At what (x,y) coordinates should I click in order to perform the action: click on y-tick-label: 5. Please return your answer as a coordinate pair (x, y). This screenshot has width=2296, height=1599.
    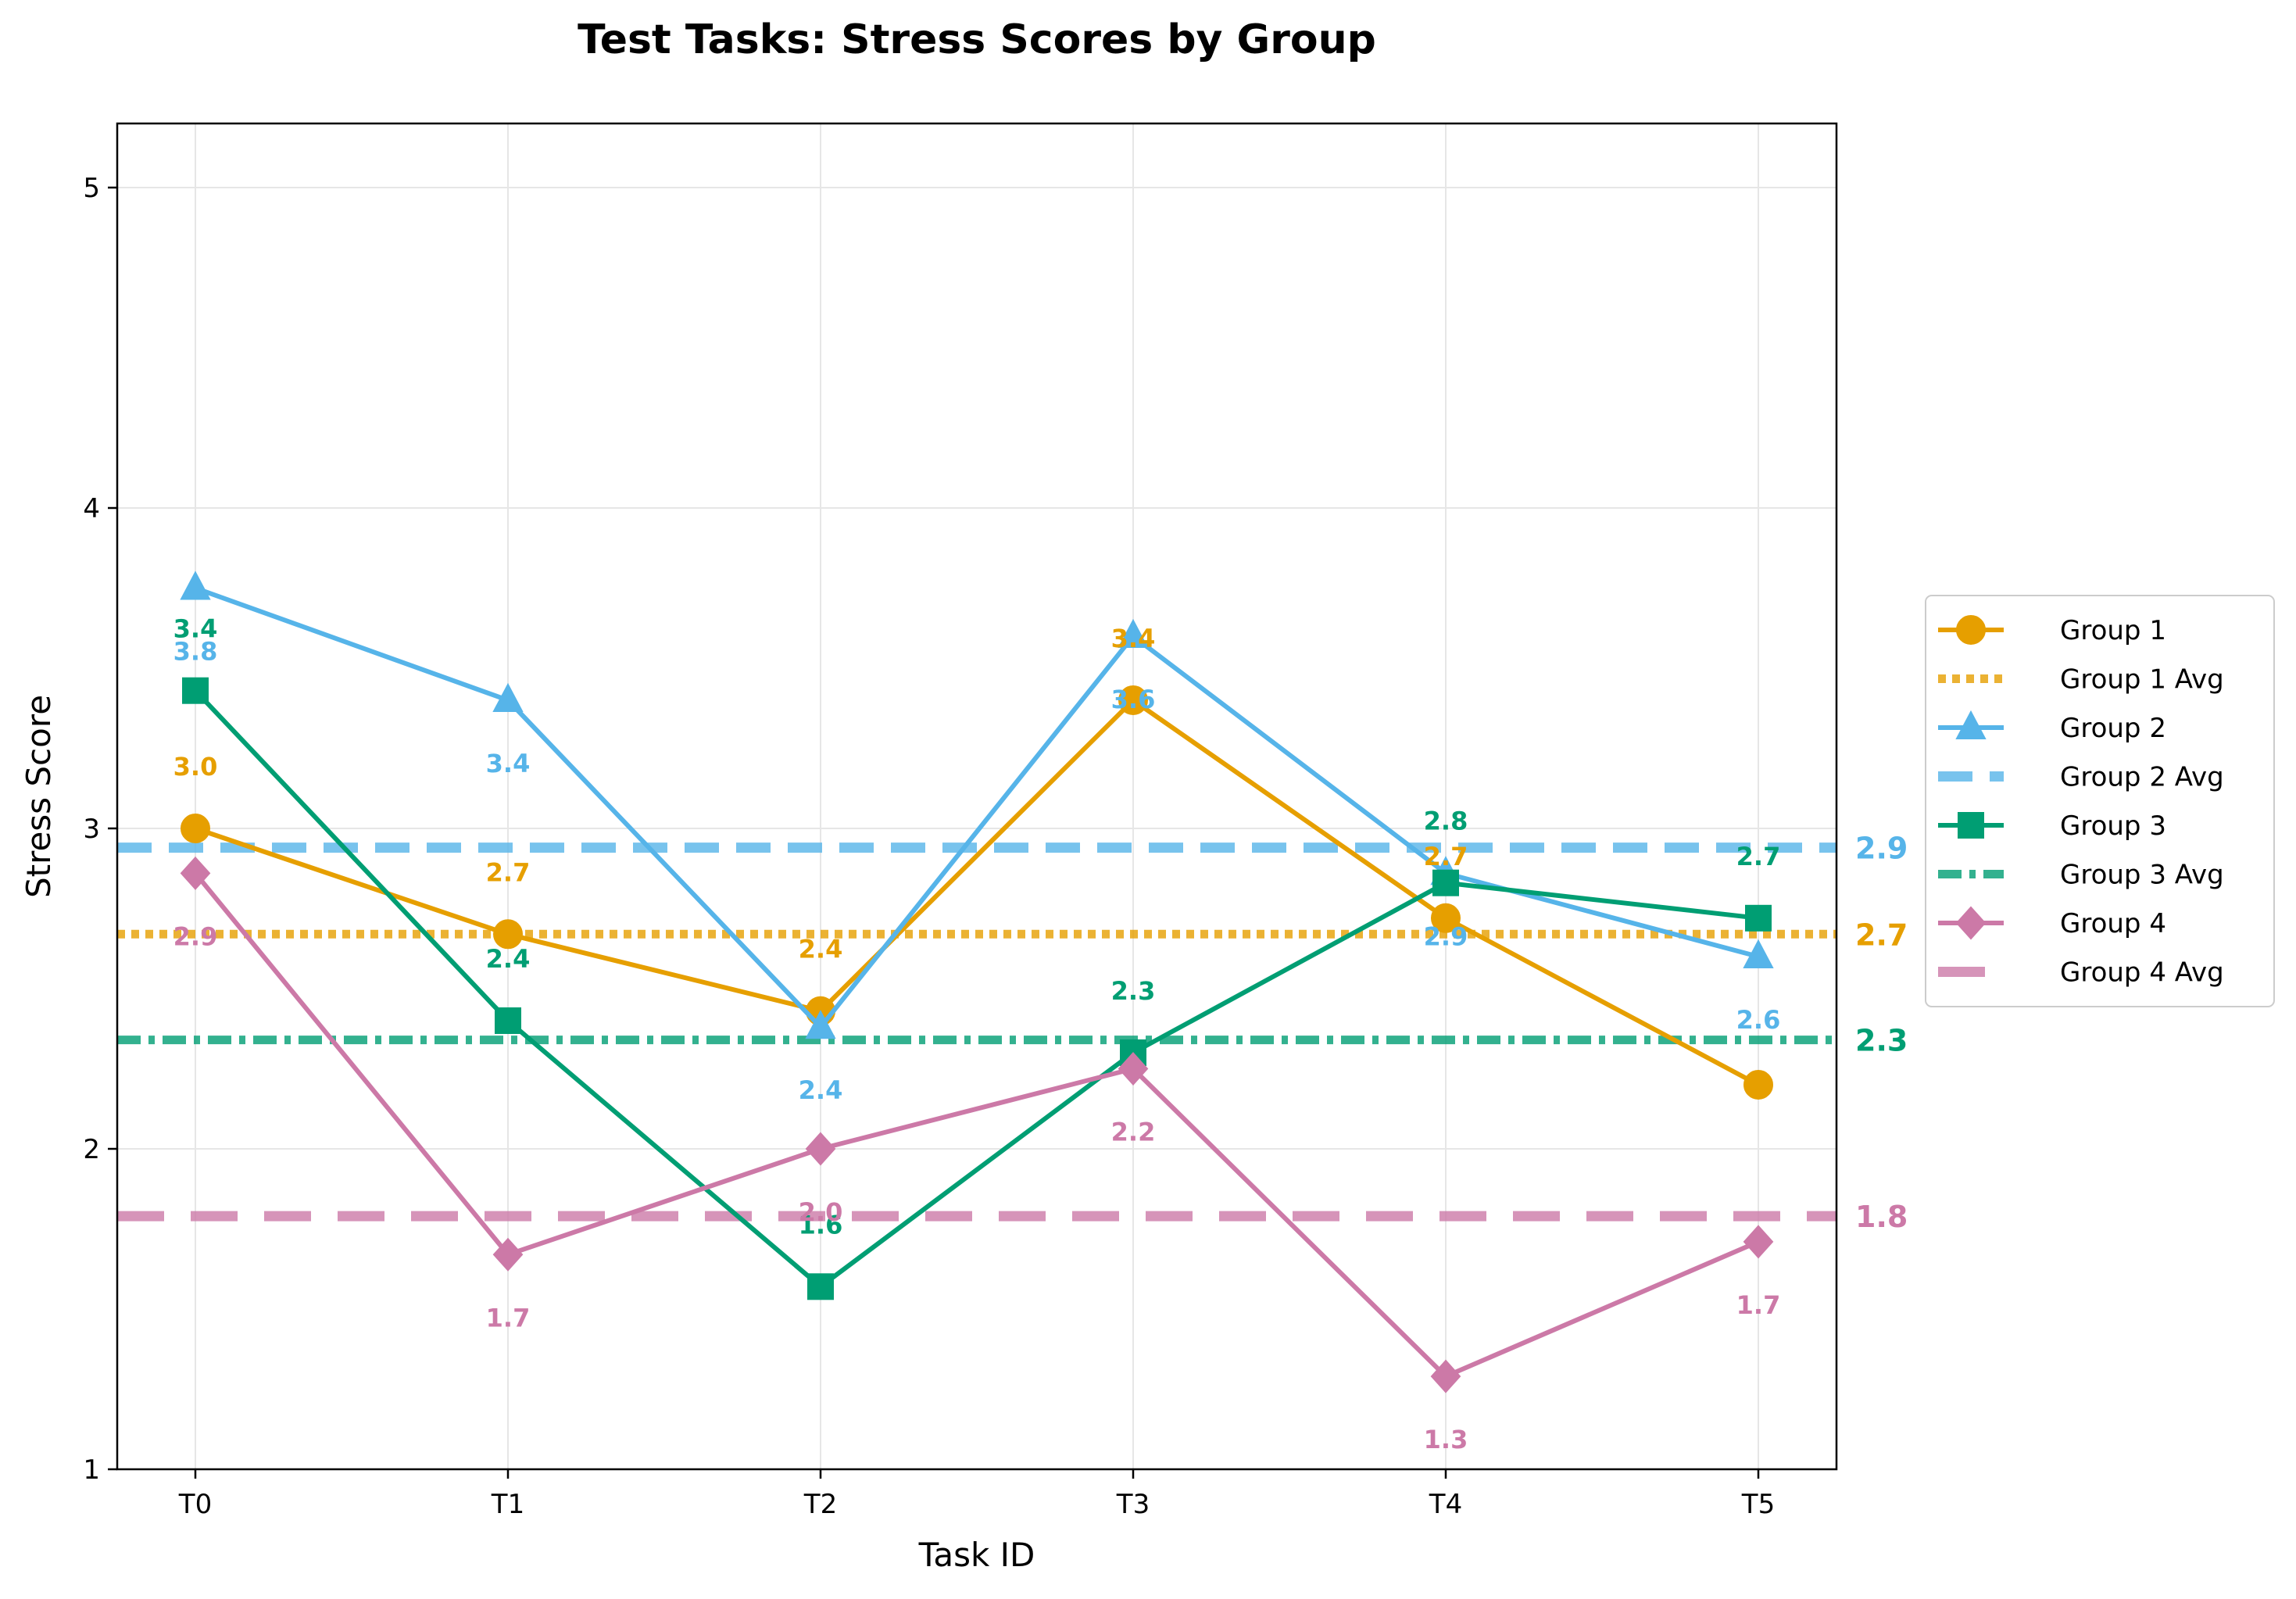
    Looking at the image, I should click on (92, 188).